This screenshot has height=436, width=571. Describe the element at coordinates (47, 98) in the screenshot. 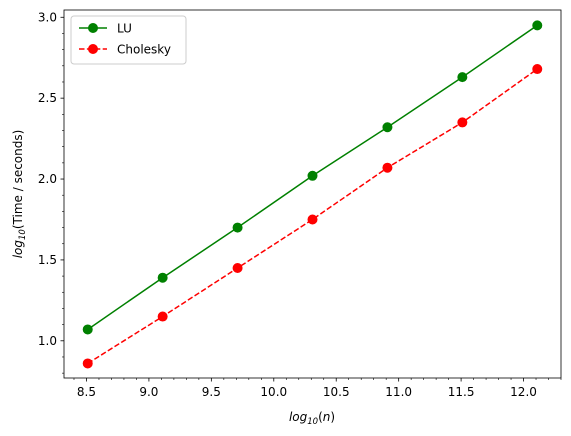

I see `y-tick-label-3: 2.5` at that location.